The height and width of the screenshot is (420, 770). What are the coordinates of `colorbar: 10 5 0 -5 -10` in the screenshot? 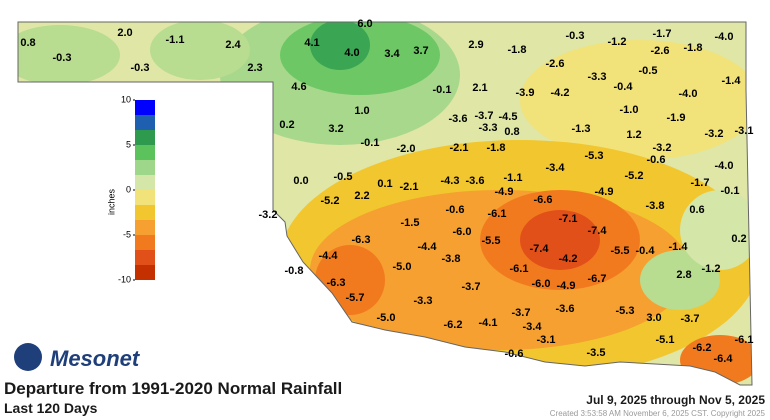 It's located at (136, 189).